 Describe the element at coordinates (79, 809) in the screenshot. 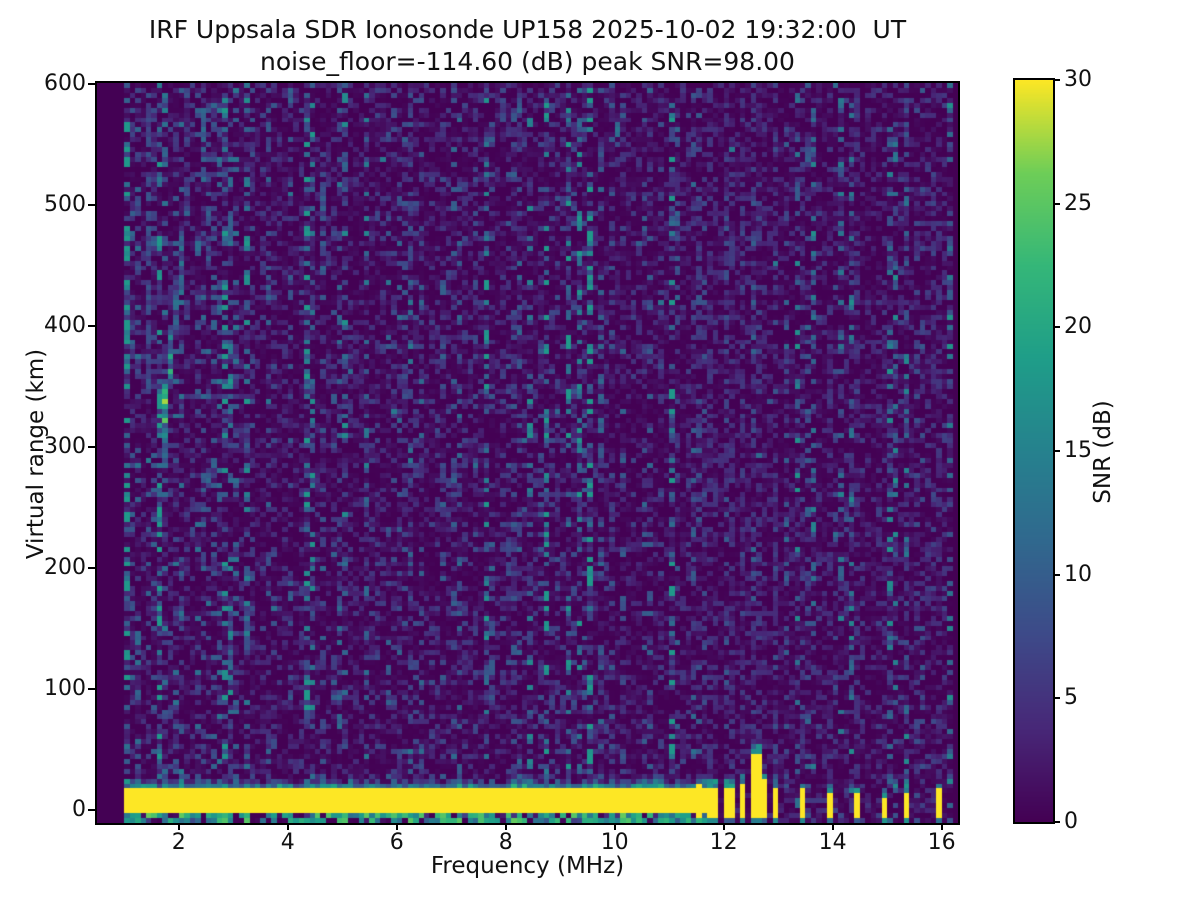

I see `y-tick-label: 0` at that location.